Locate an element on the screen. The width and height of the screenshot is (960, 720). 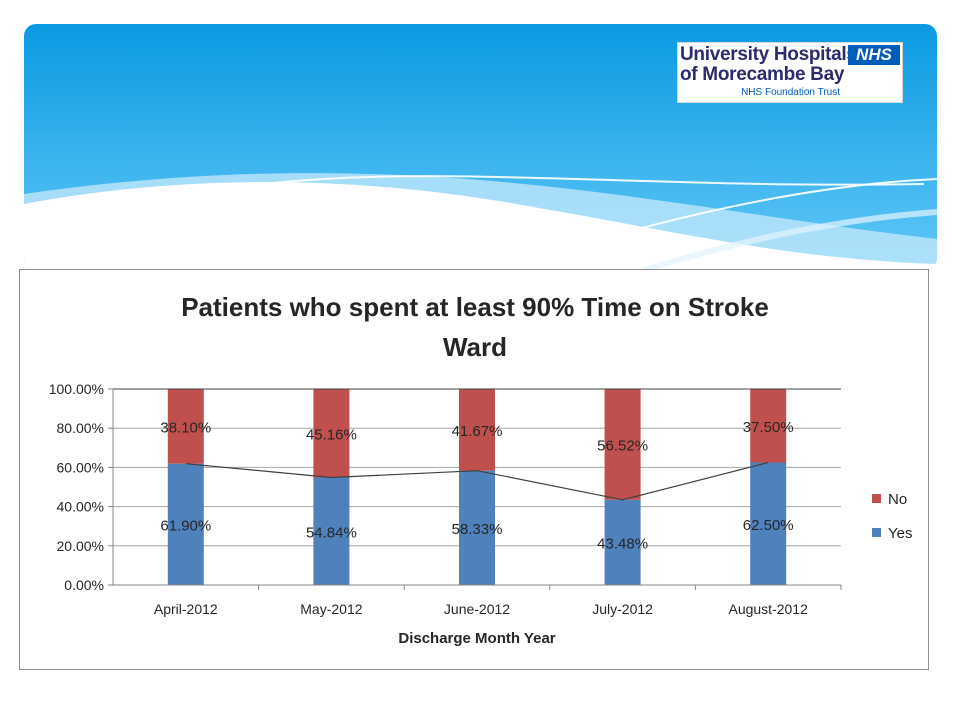
y-tick-label: 100.00% is located at coordinates (76, 389).